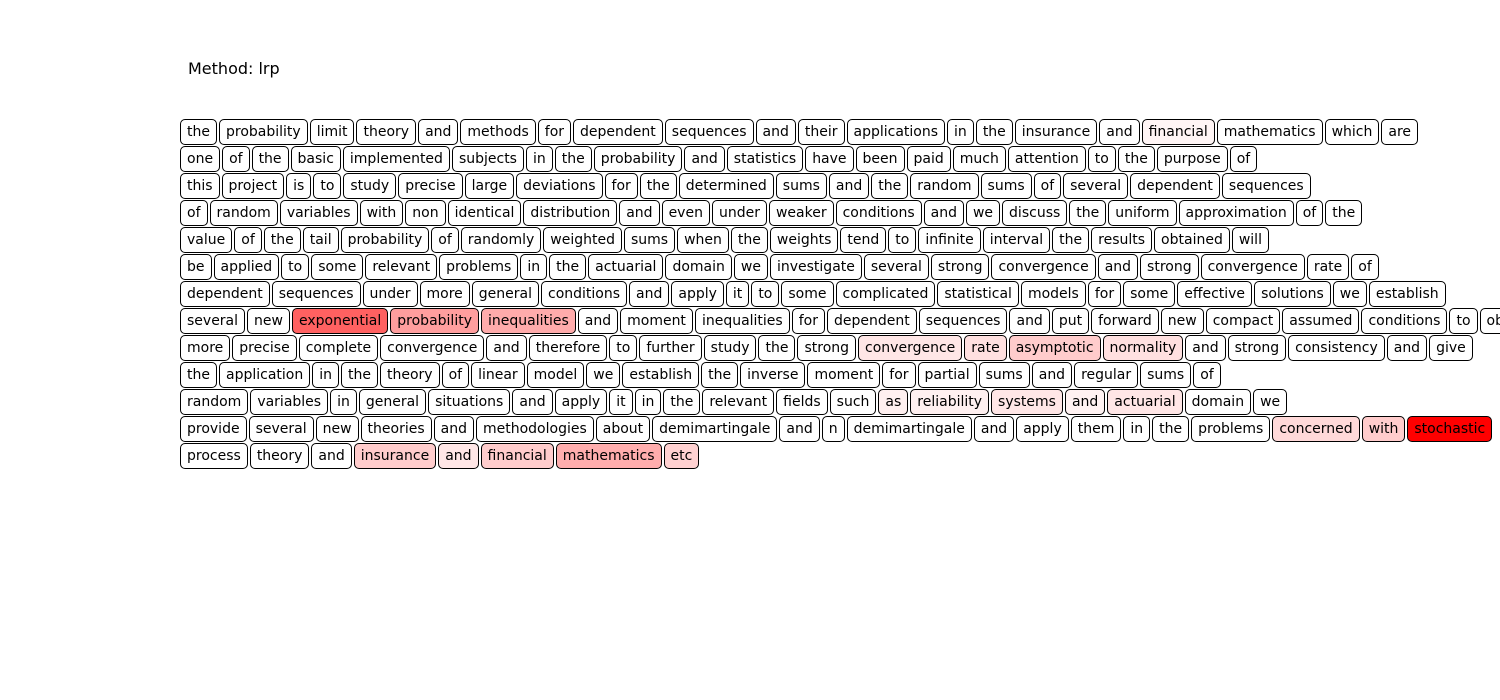 Image resolution: width=1500 pixels, height=700 pixels. Describe the element at coordinates (1399, 132) in the screenshot. I see `token: are` at that location.